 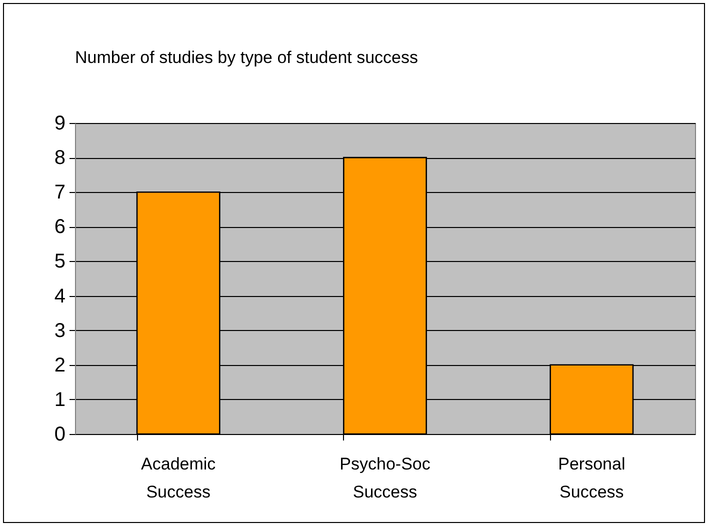 What do you see at coordinates (60, 435) in the screenshot?
I see `y-tick-label: 0` at bounding box center [60, 435].